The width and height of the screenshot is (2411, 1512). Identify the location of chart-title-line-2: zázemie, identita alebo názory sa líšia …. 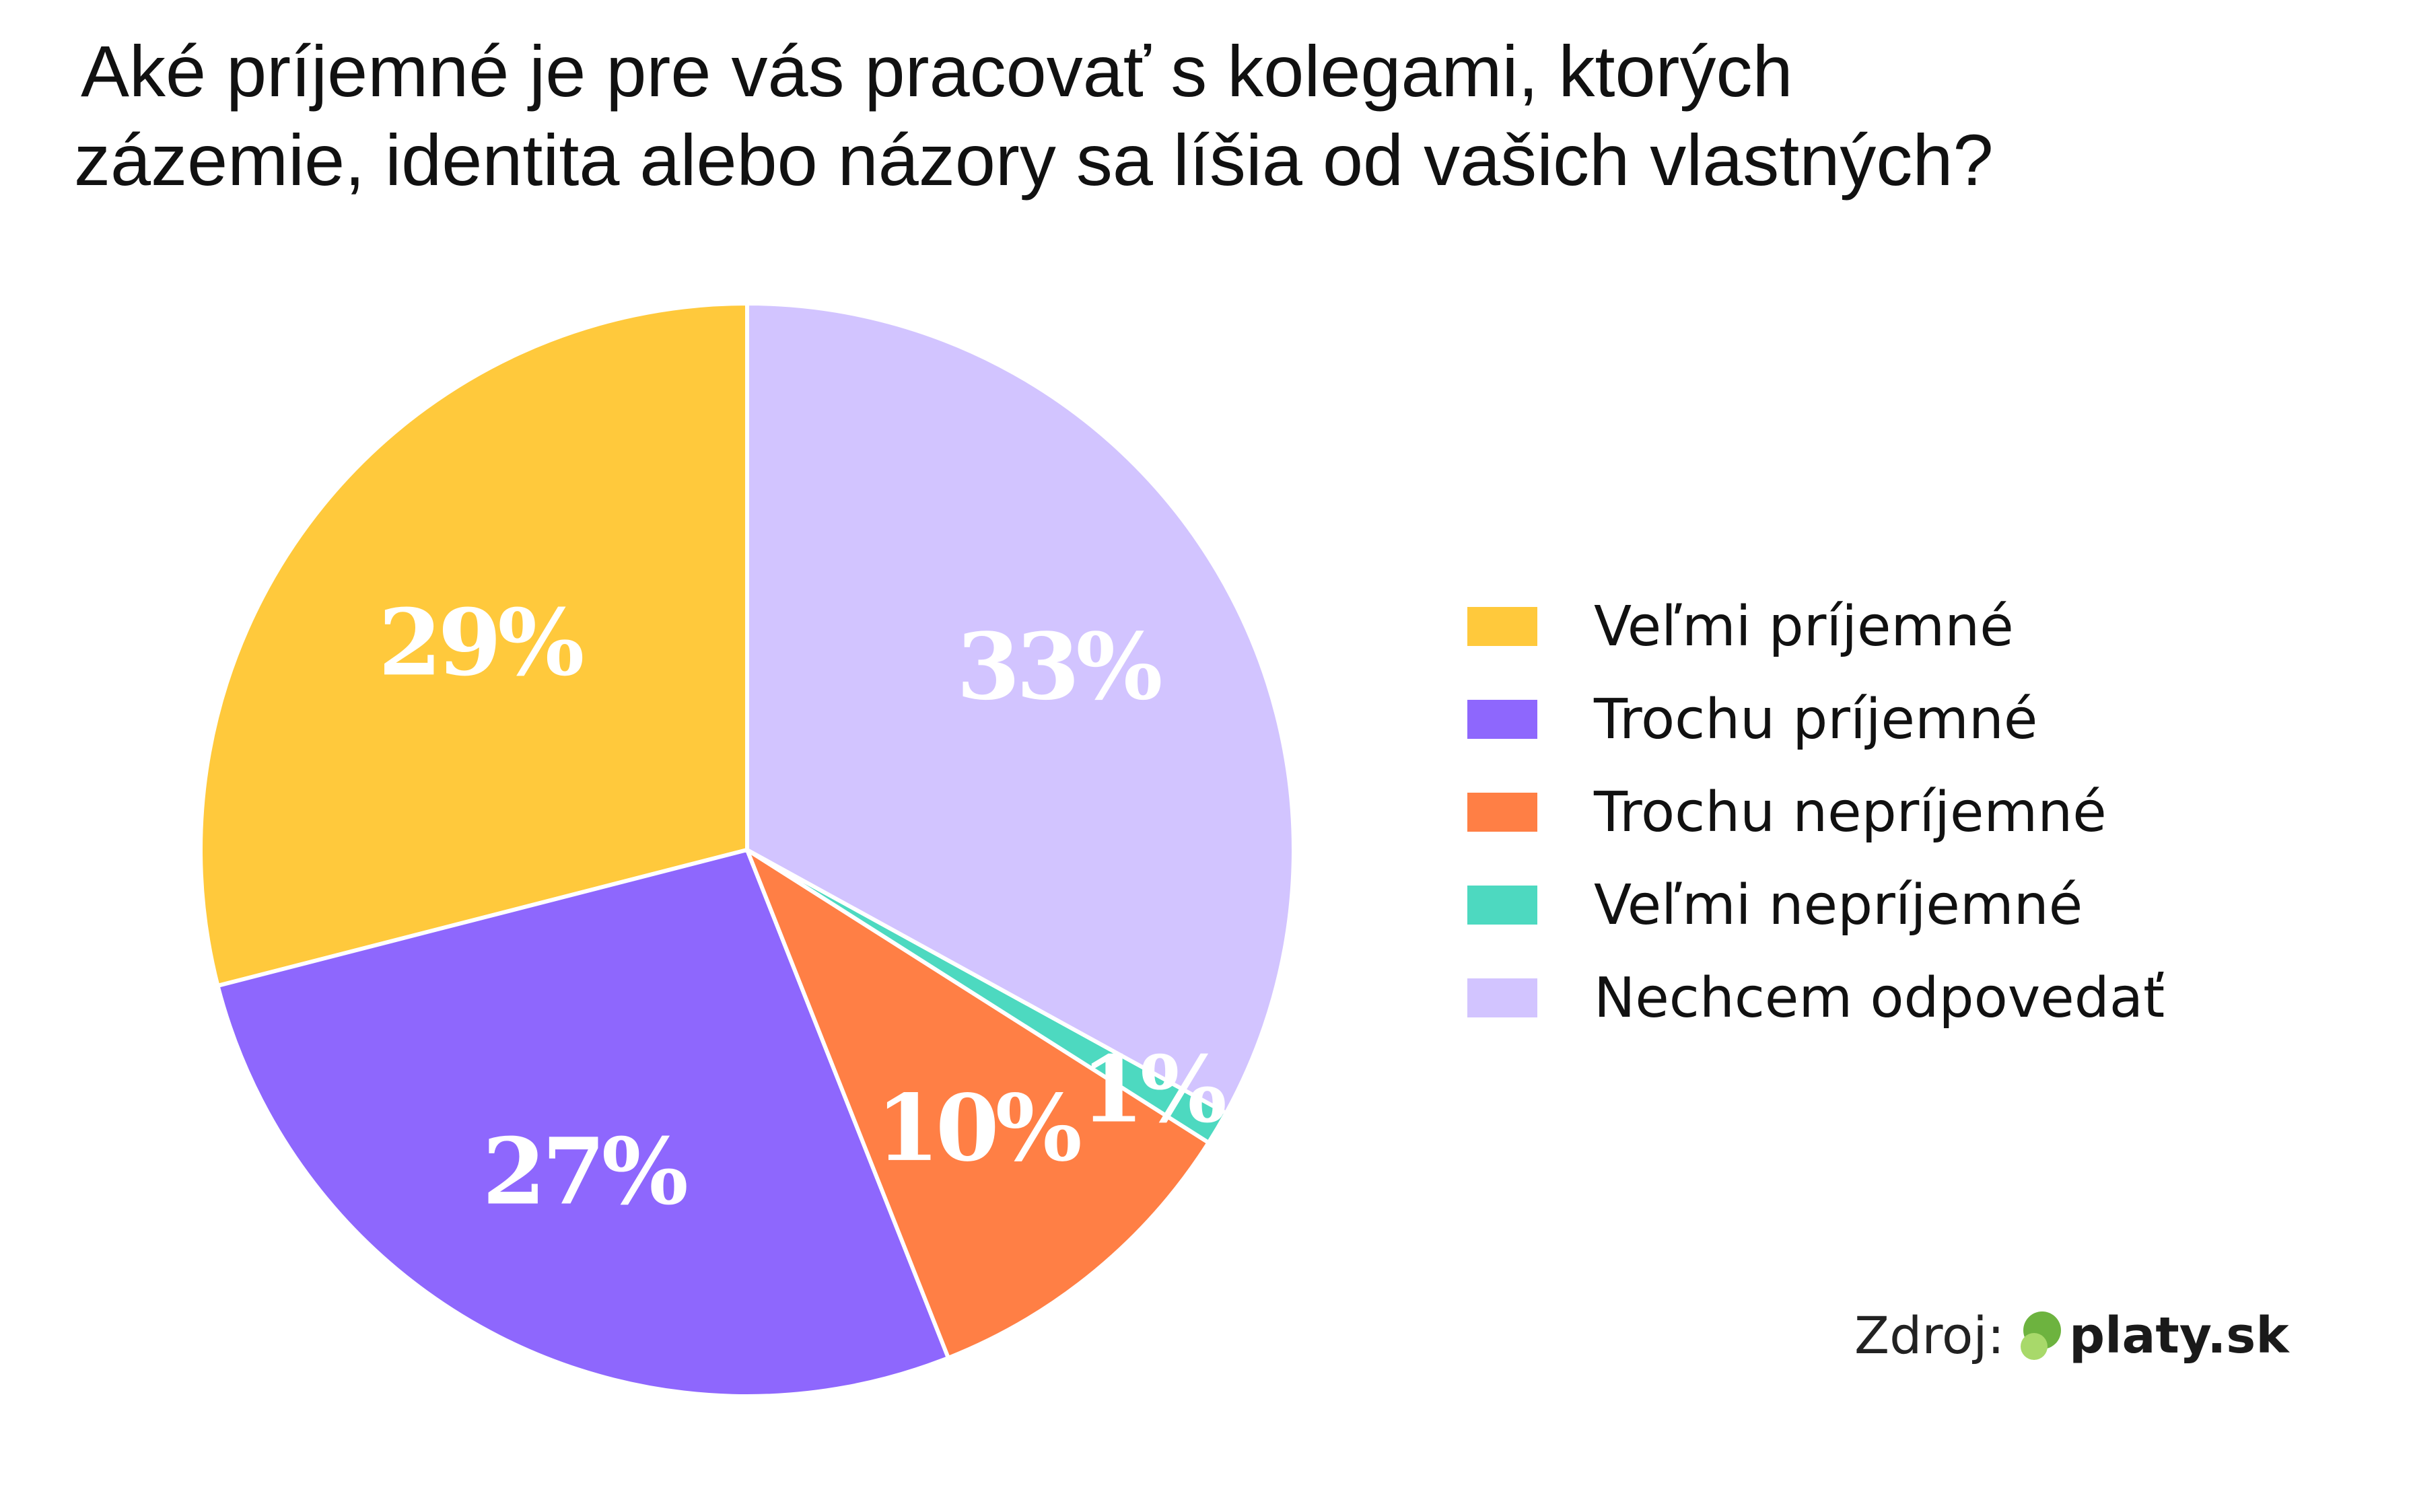
(1034, 160).